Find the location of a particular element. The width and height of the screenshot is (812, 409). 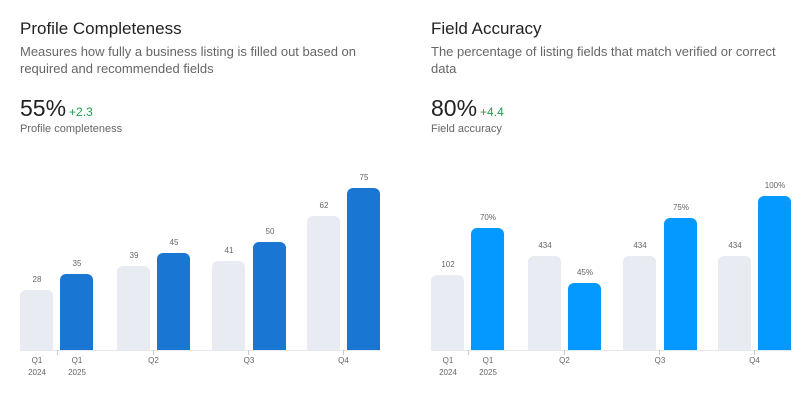

data-label: 62 is located at coordinates (324, 206).